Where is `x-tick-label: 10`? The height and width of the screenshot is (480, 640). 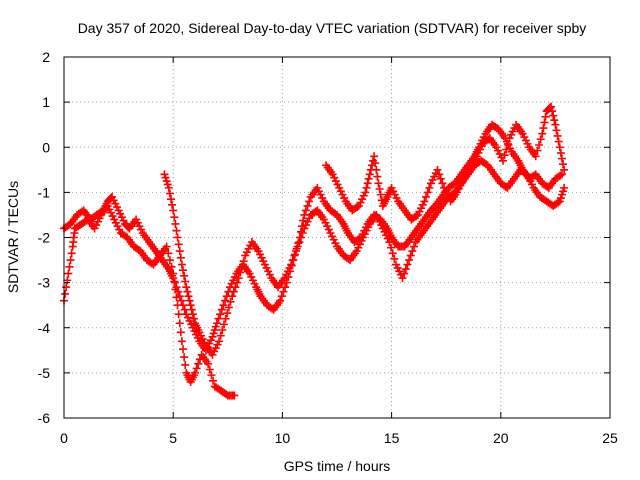 x-tick-label: 10 is located at coordinates (283, 438).